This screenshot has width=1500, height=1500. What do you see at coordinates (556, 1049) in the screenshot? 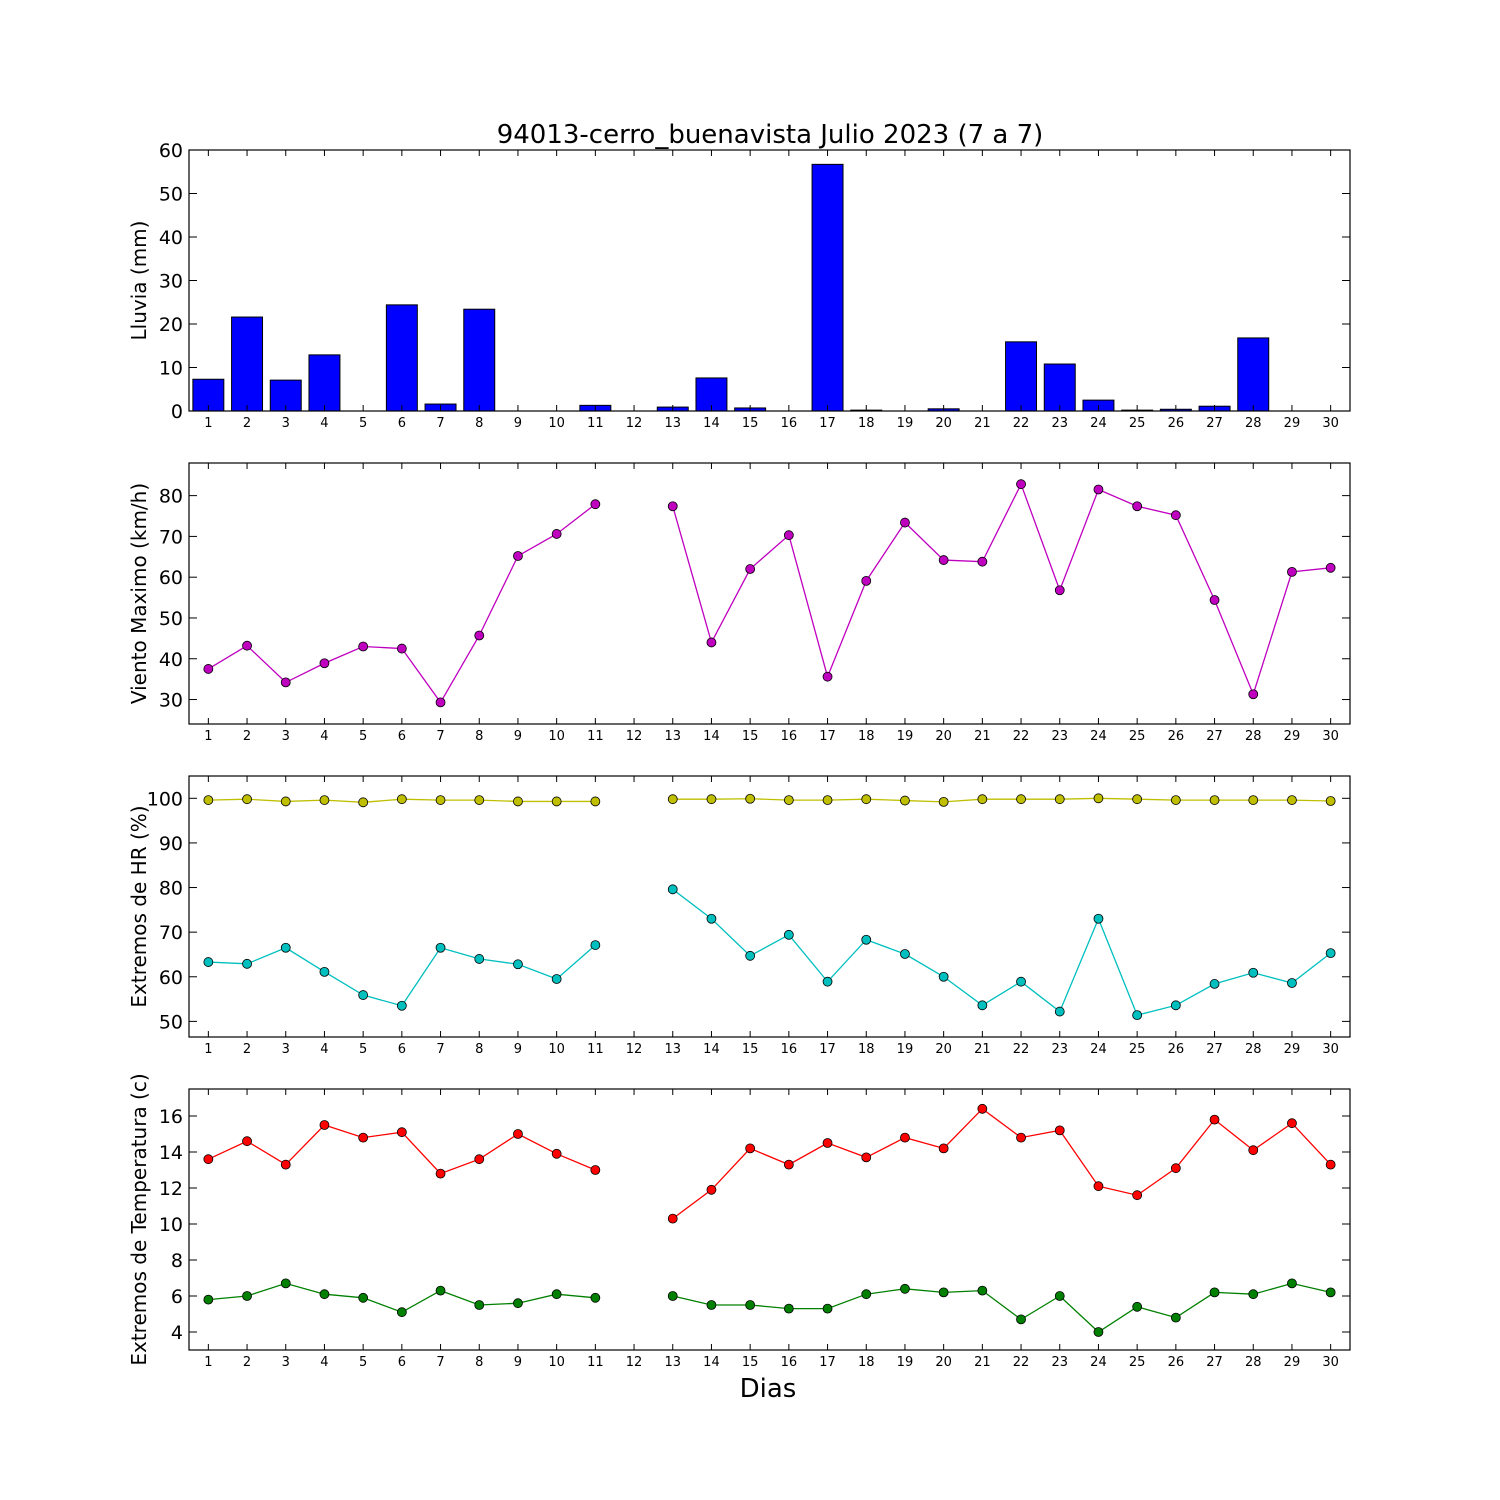
I see `x-tick-label: 10` at bounding box center [556, 1049].